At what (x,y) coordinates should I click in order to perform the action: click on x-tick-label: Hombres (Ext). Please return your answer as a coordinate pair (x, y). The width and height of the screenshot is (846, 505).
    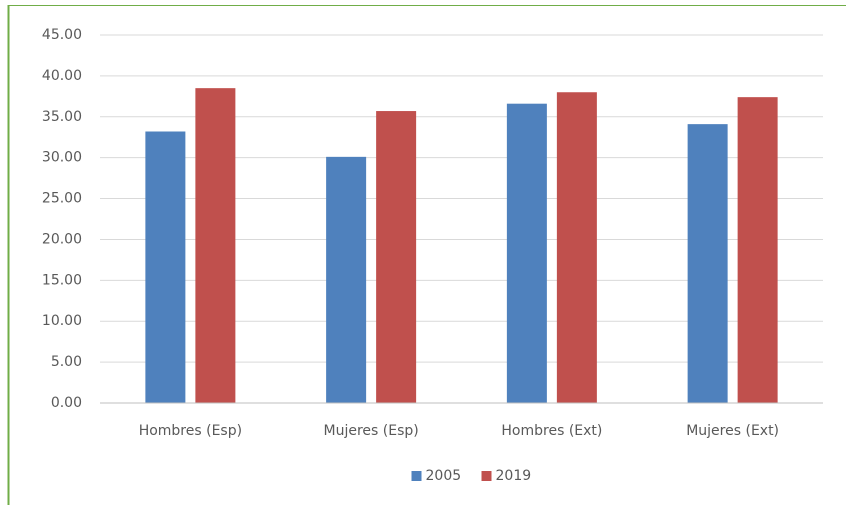
    Looking at the image, I should click on (551, 431).